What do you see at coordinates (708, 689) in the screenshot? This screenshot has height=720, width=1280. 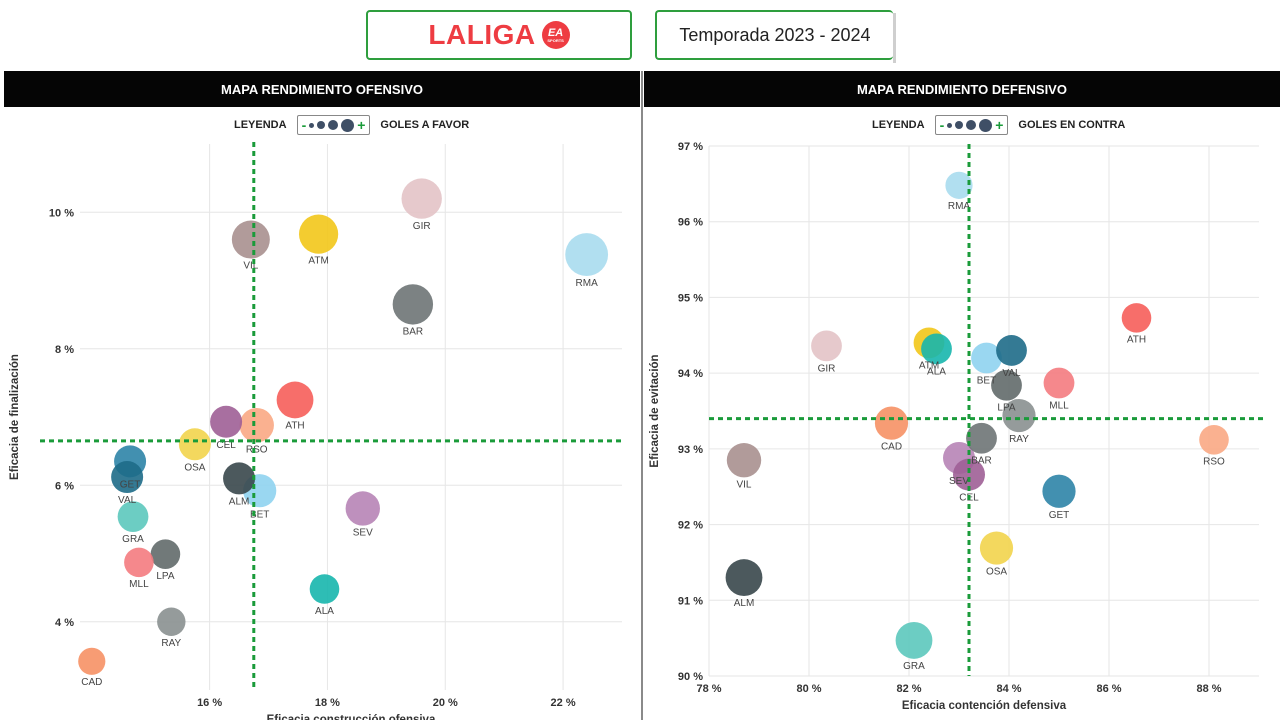 I see `x-tick-label: 78 %` at bounding box center [708, 689].